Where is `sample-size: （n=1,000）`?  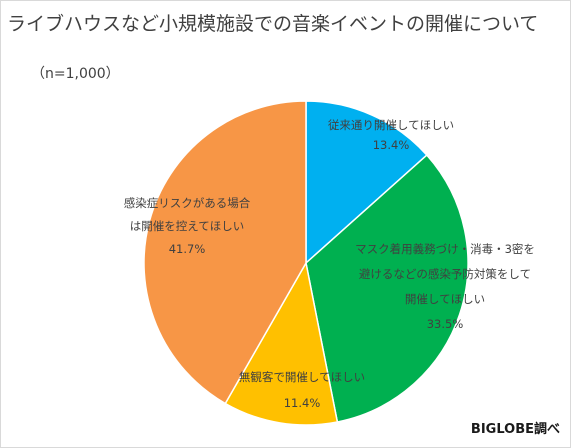 sample-size: （n=1,000） is located at coordinates (75, 74).